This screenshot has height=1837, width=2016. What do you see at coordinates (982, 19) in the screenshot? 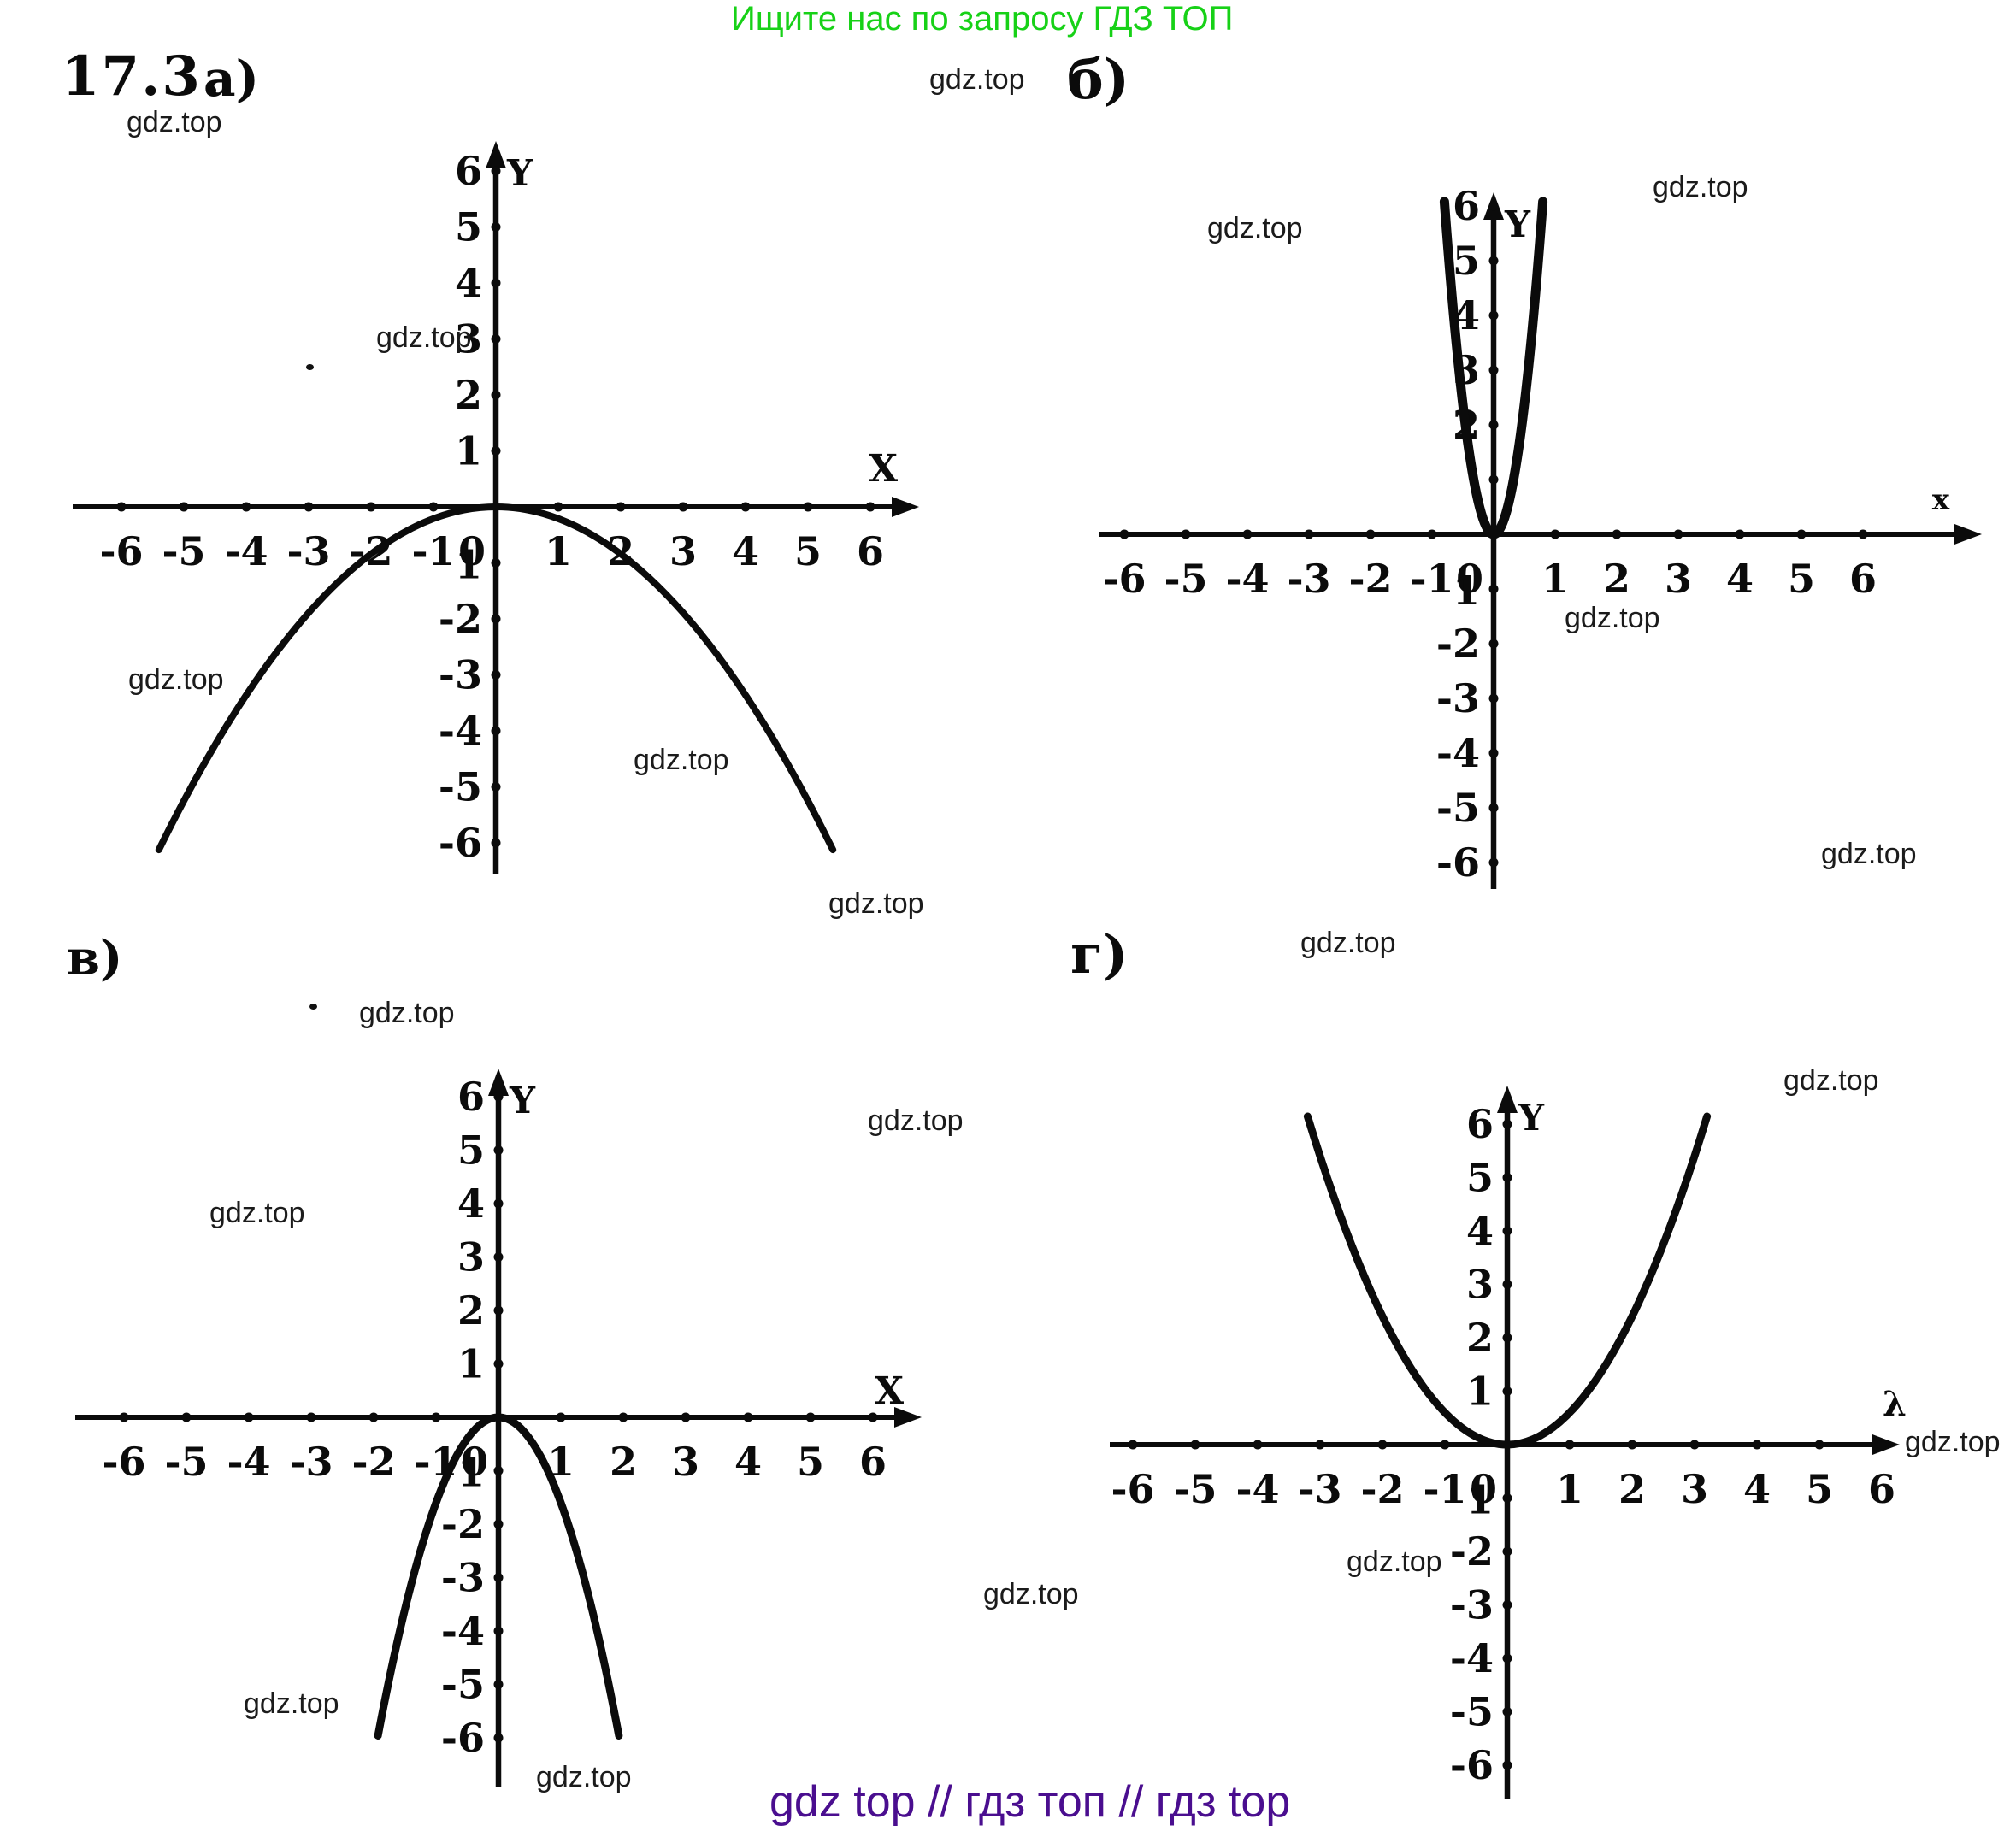
I see `promo-header-text: Ищите нас по запросу ГДЗ ТОП` at bounding box center [982, 19].